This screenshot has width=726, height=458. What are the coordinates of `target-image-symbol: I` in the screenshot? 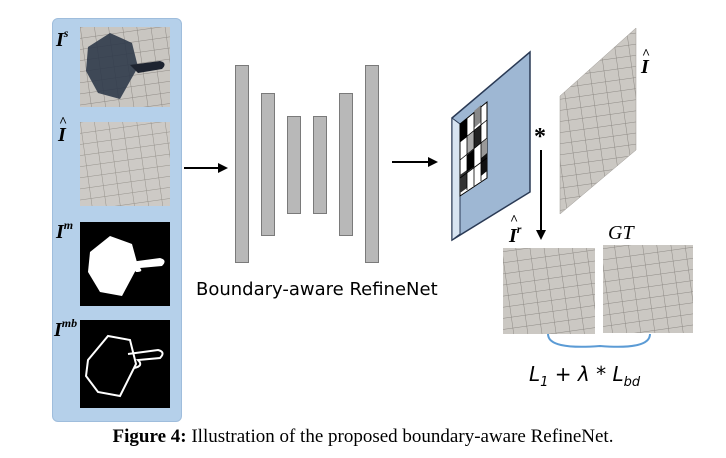 It's located at (62, 135).